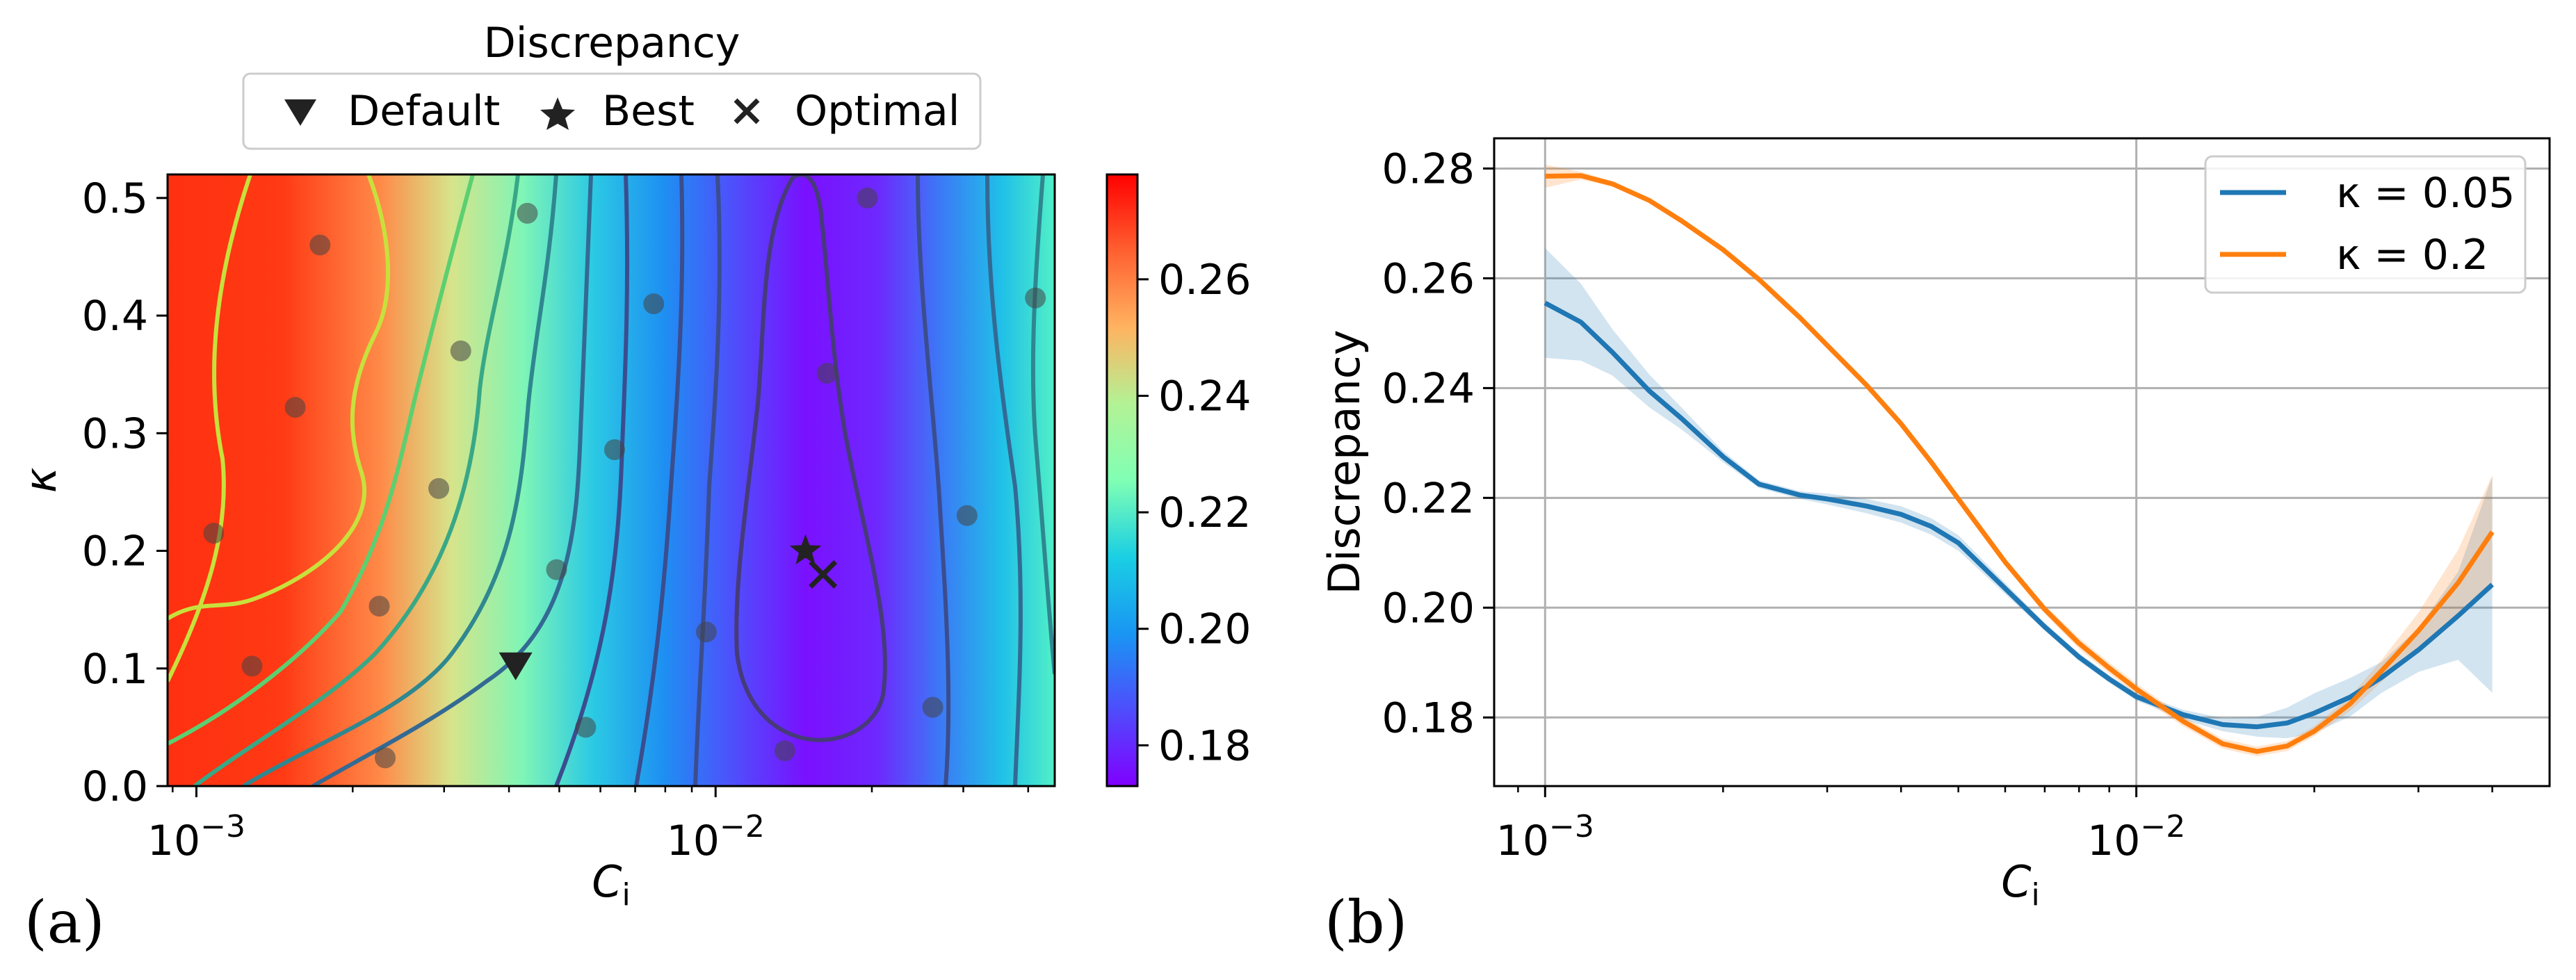 The width and height of the screenshot is (2576, 980). Describe the element at coordinates (115, 198) in the screenshot. I see `y-tick-label-a: 0.5` at that location.